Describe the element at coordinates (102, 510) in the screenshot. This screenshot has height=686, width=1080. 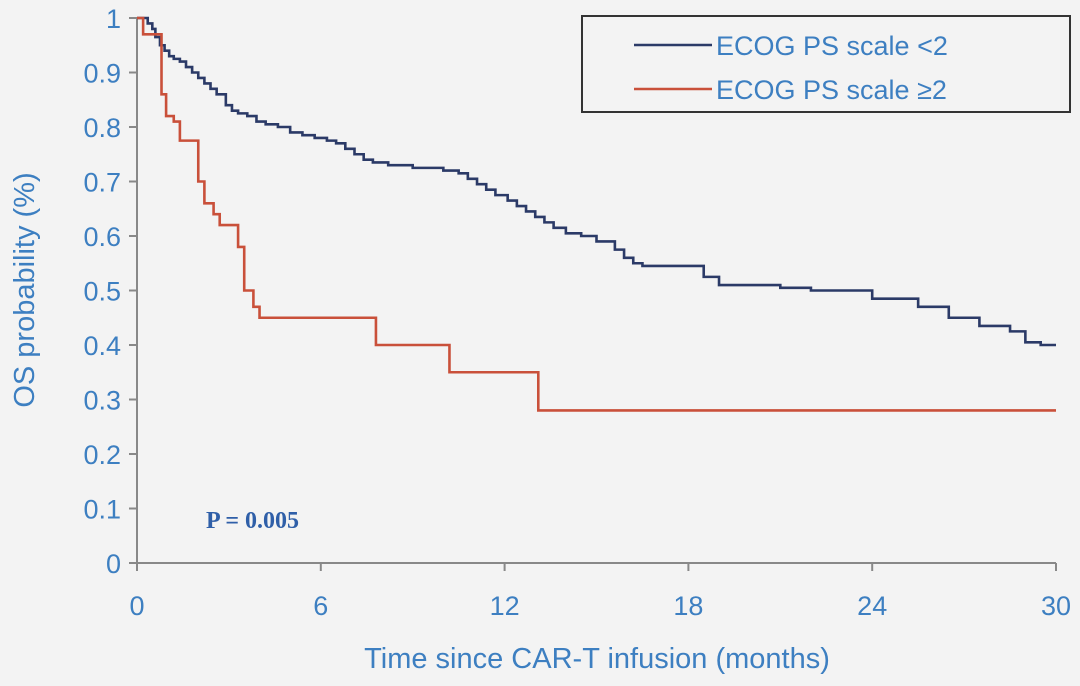
I see `y-tick-label: 0.1` at that location.